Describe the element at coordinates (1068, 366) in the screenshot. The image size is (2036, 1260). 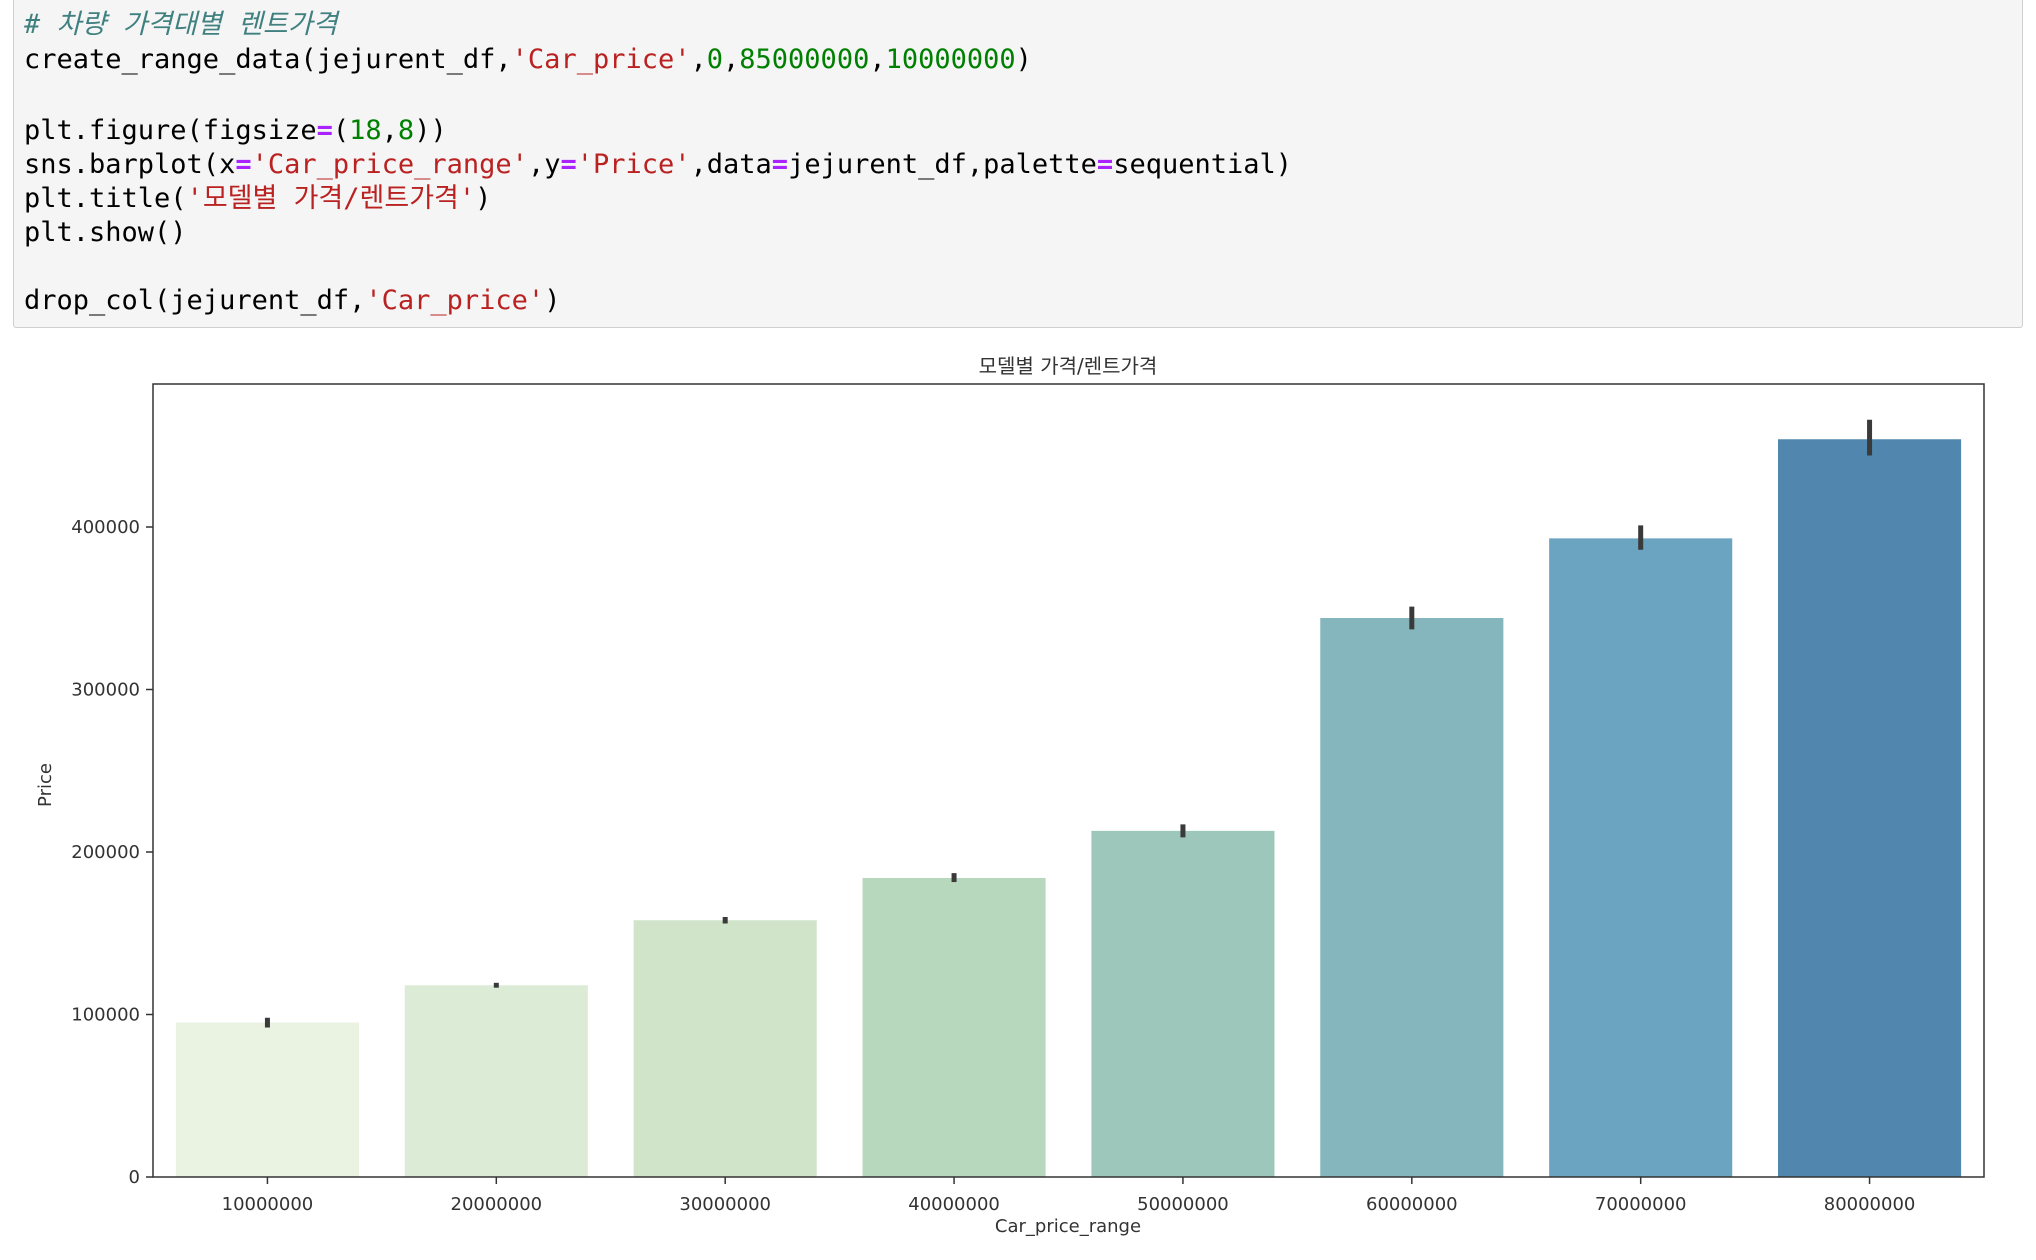
I see `chart-title: 모델별 가격/렌트가격` at that location.